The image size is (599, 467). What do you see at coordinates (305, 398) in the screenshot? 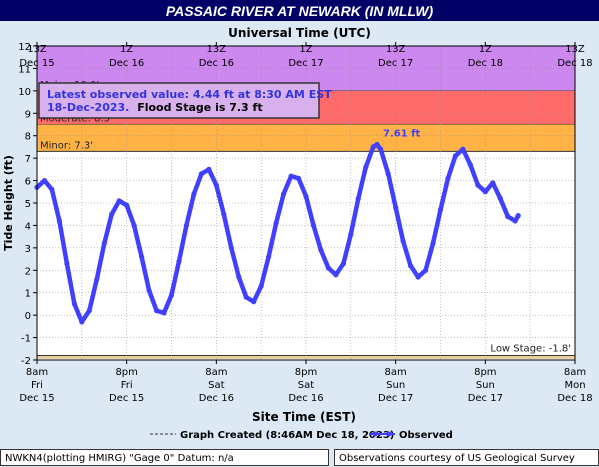
I see `bottom-tick-date: Dec 16` at bounding box center [305, 398].